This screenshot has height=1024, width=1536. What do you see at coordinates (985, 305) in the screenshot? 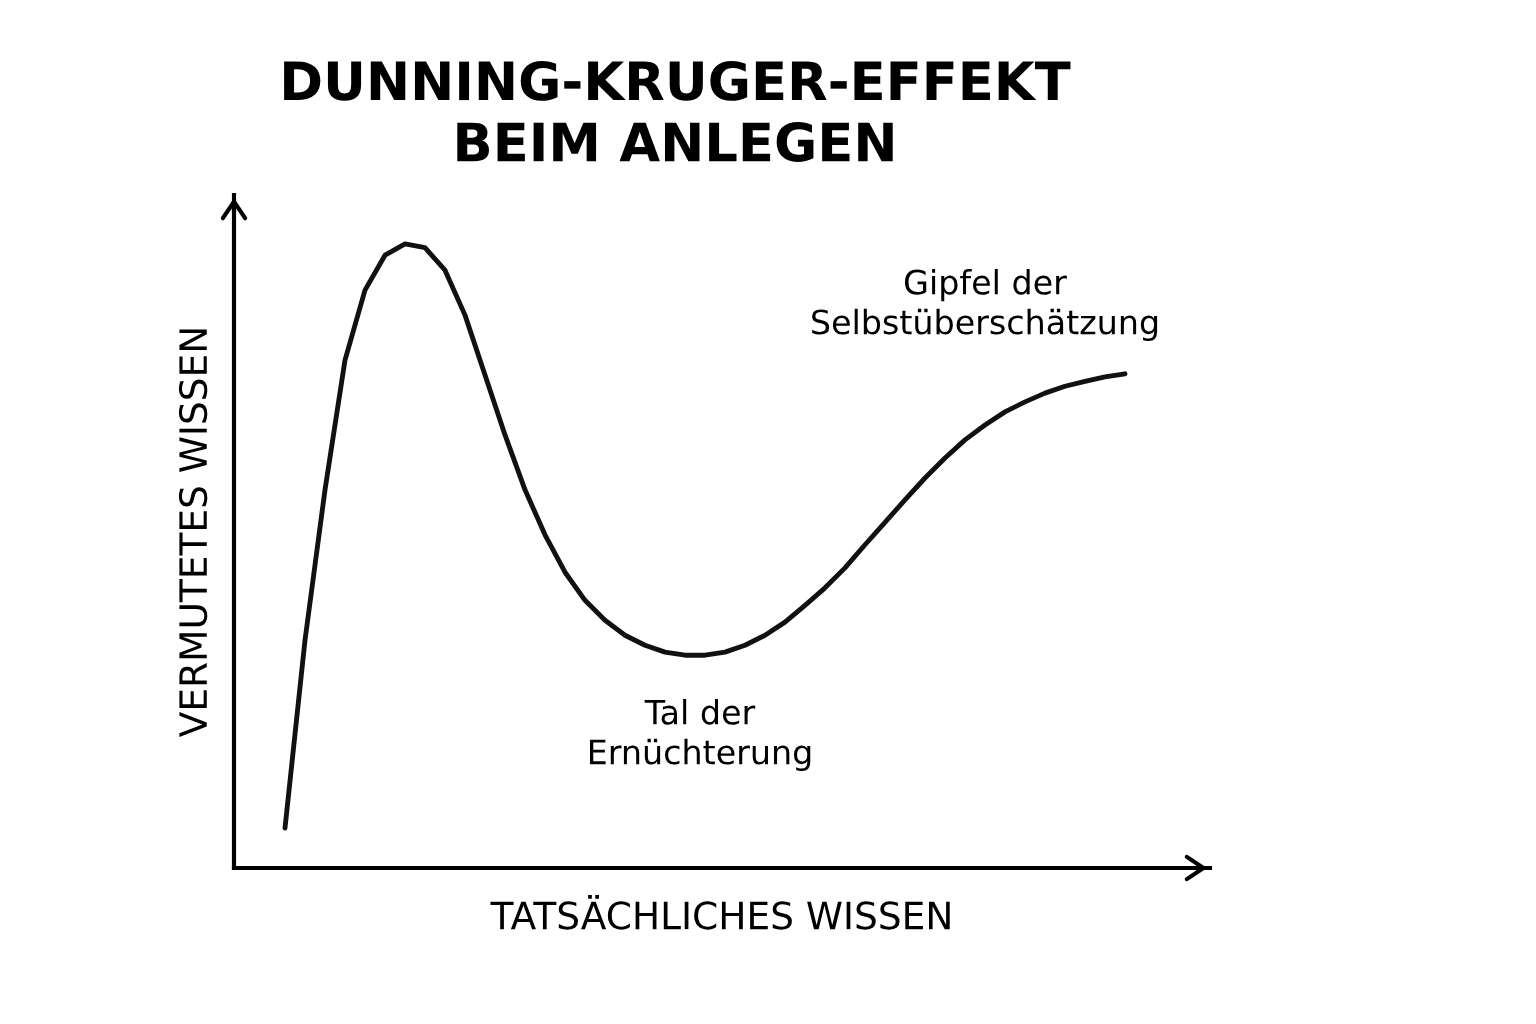
I see `annotation: Gipfel der Selbstüberschätzung` at bounding box center [985, 305].